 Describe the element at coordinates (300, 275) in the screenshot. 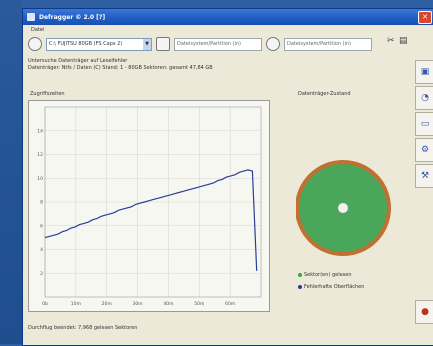

I see `legend-read-marker` at that location.